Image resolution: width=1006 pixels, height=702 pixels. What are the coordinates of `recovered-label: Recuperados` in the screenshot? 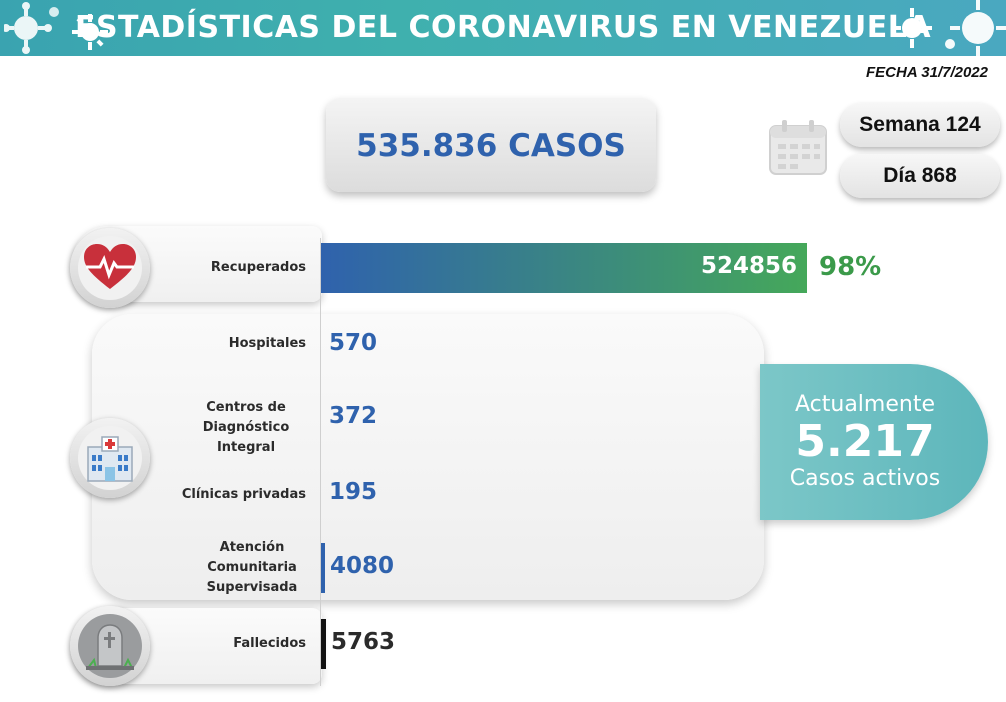 It's located at (258, 267).